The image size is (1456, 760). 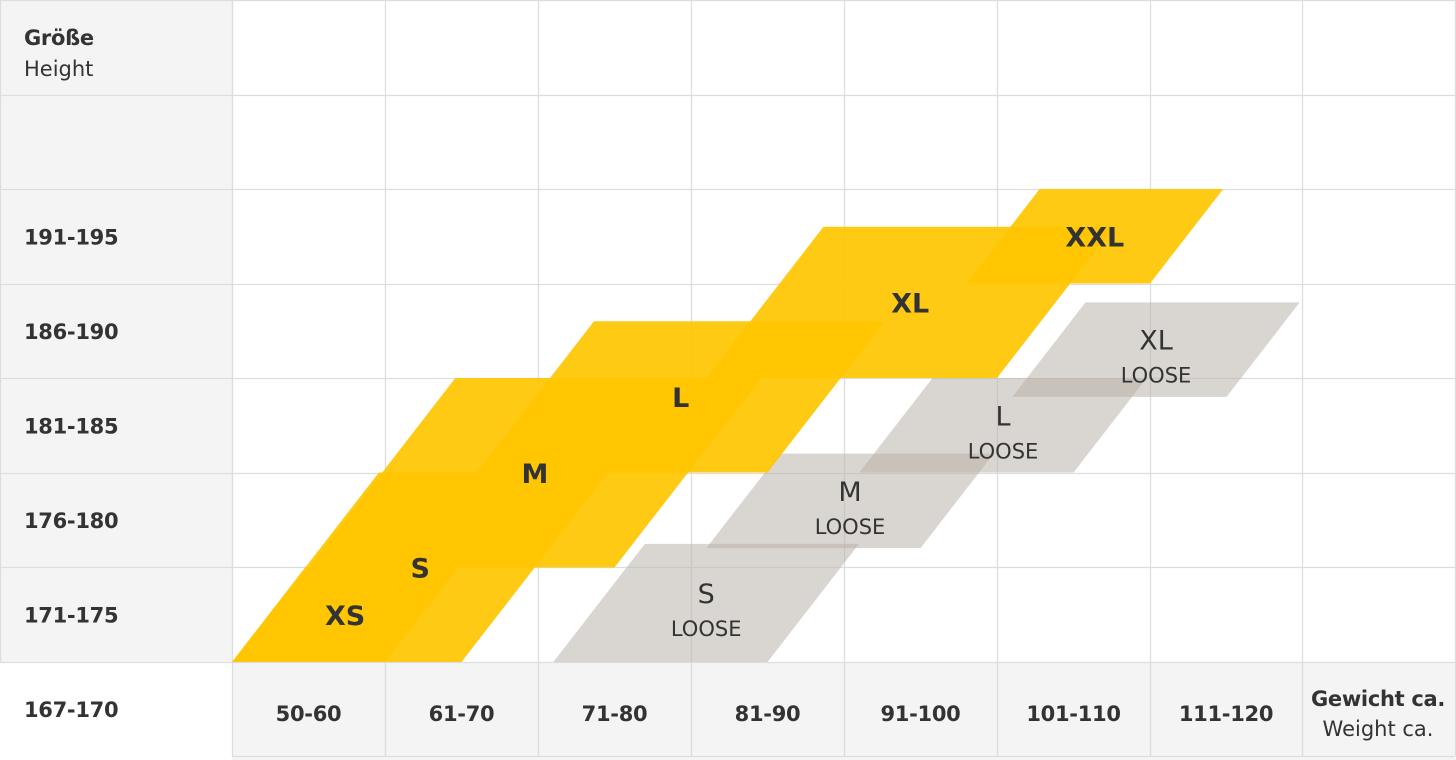 What do you see at coordinates (309, 714) in the screenshot?
I see `weight-column-label: 50-60` at bounding box center [309, 714].